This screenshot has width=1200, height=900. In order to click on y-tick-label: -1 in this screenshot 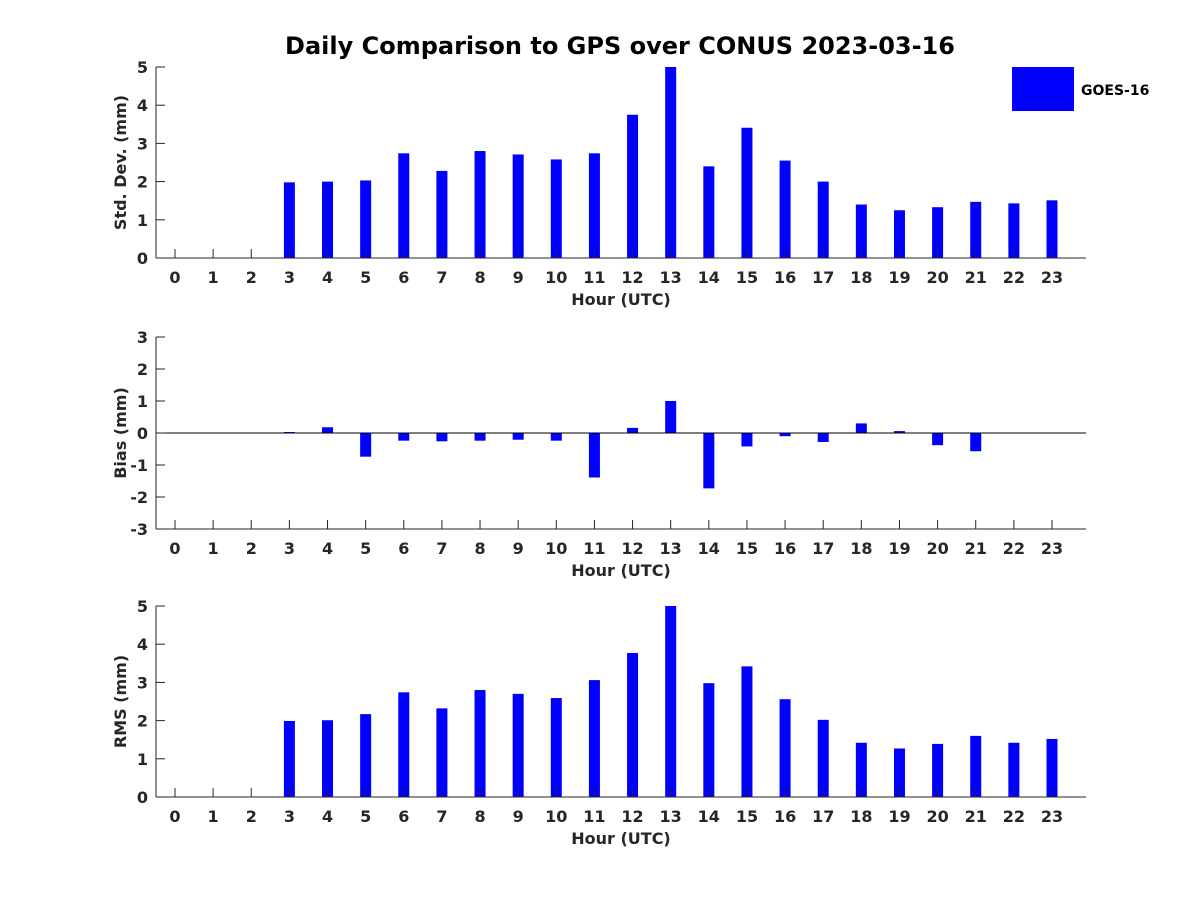, I will do `click(139, 465)`.